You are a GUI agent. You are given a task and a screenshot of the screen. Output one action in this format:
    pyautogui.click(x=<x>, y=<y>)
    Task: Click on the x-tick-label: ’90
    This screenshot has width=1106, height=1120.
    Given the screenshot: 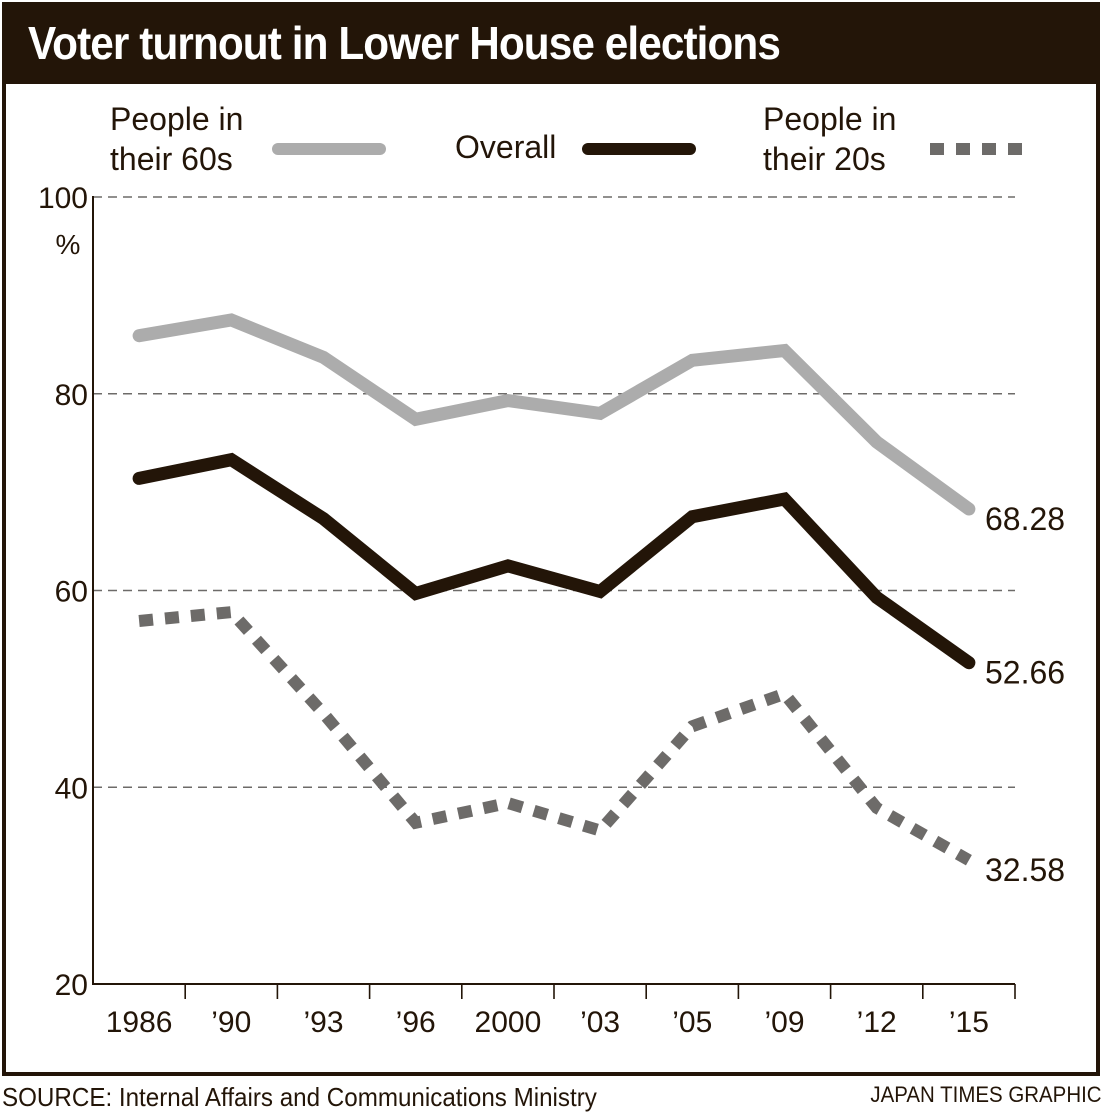 What is the action you would take?
    pyautogui.click(x=231, y=1022)
    